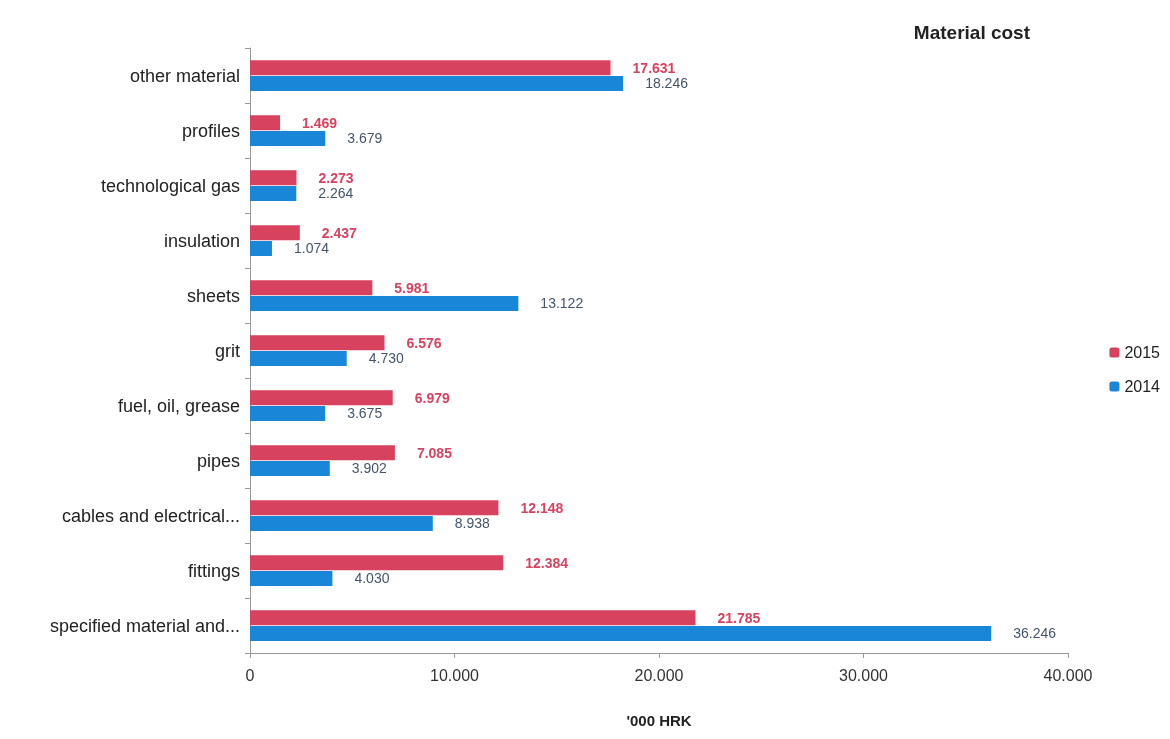 The image size is (1170, 739). Describe the element at coordinates (320, 122) in the screenshot. I see `data-label: 1.469` at that location.